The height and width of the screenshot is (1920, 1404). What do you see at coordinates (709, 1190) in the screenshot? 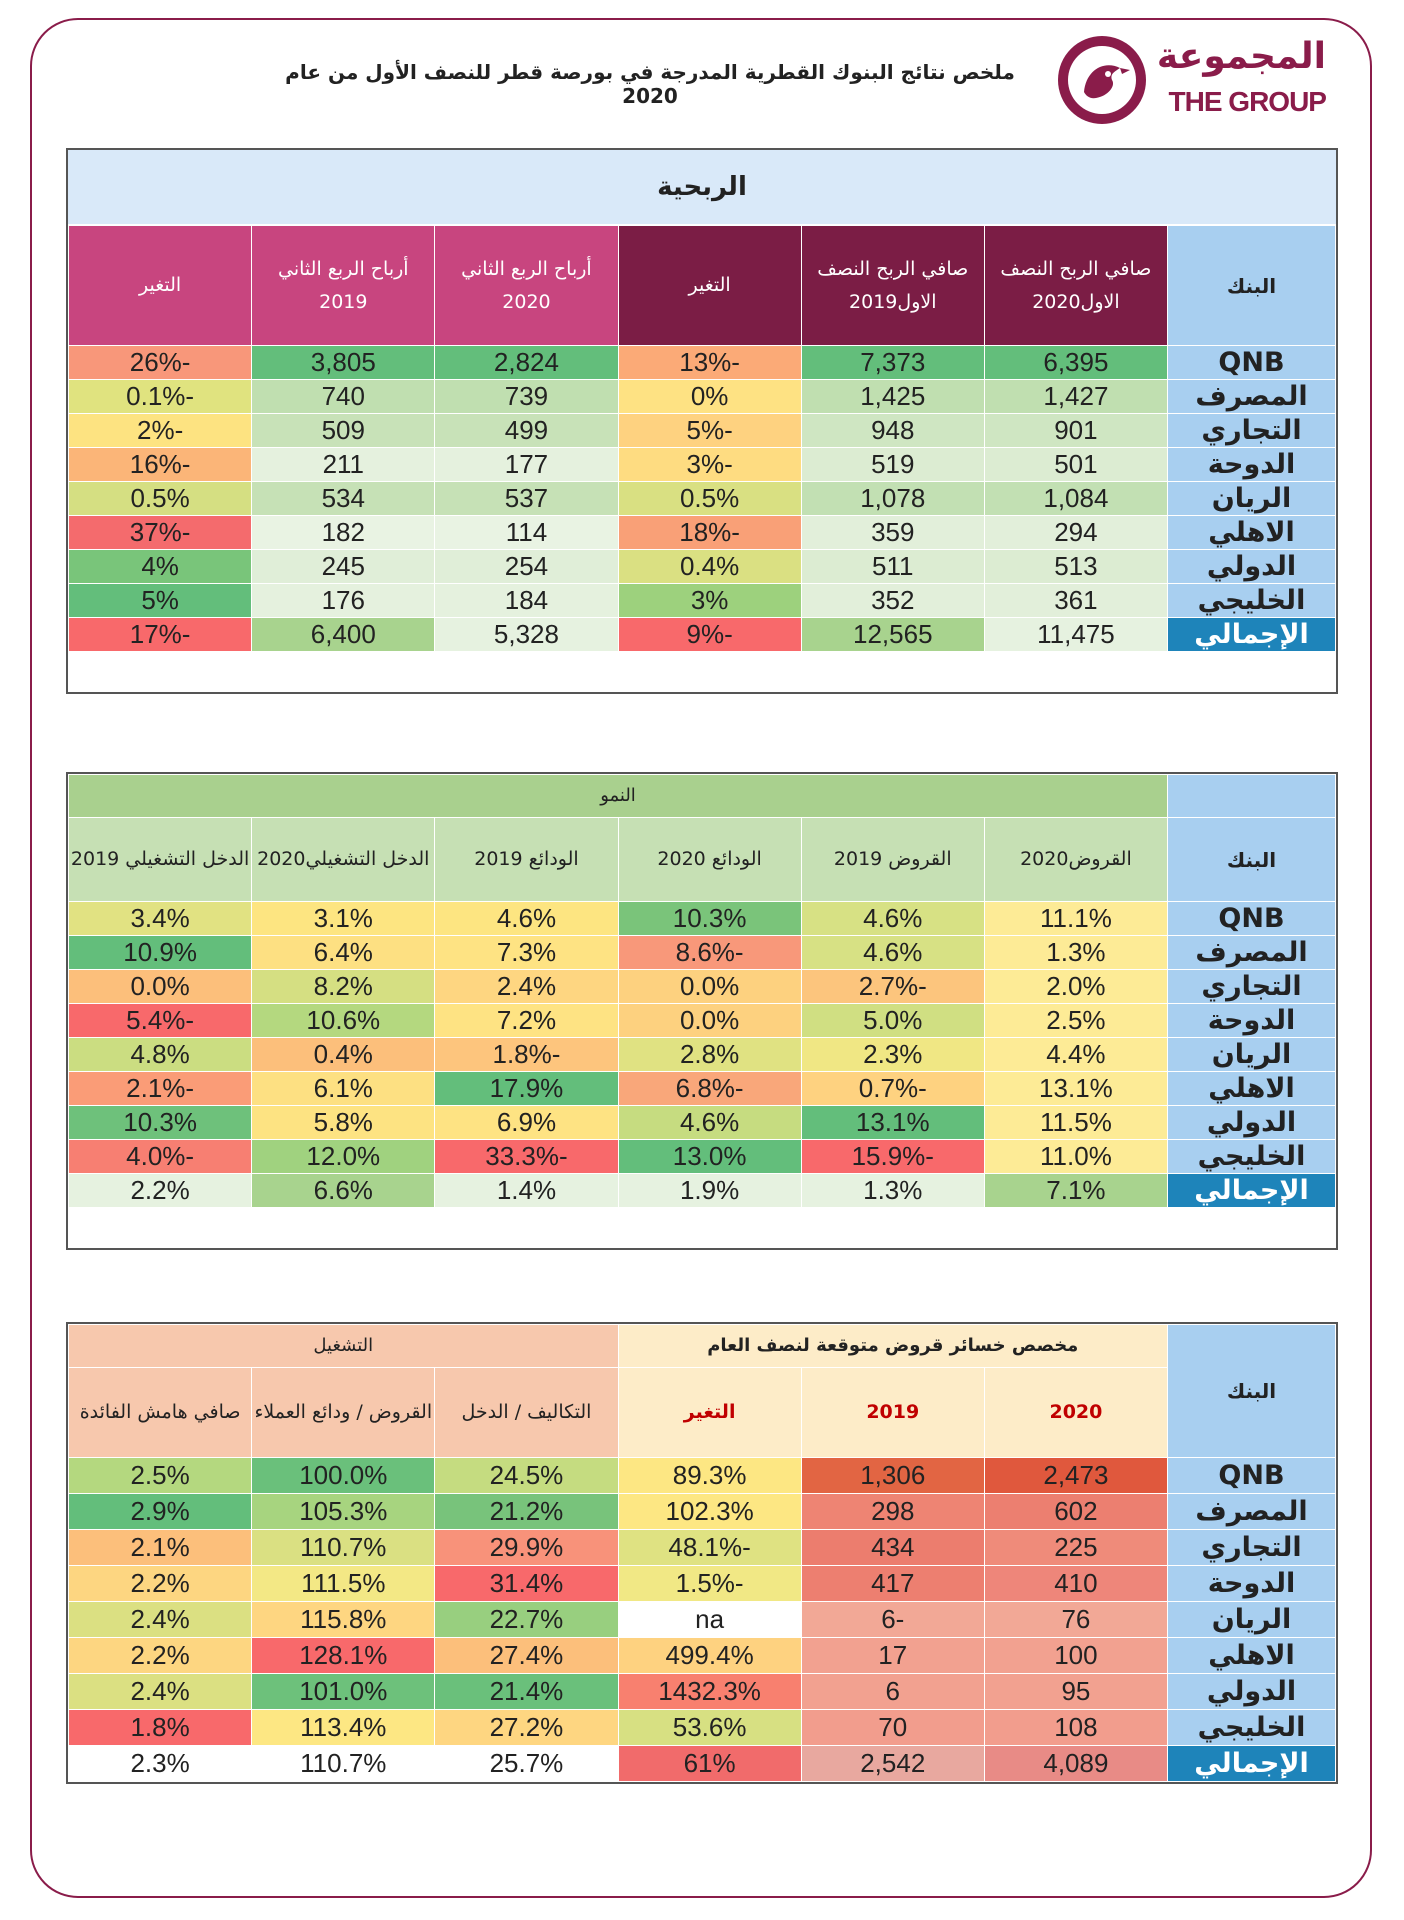
I see `growth-value-cell: 1.9%` at bounding box center [709, 1190].